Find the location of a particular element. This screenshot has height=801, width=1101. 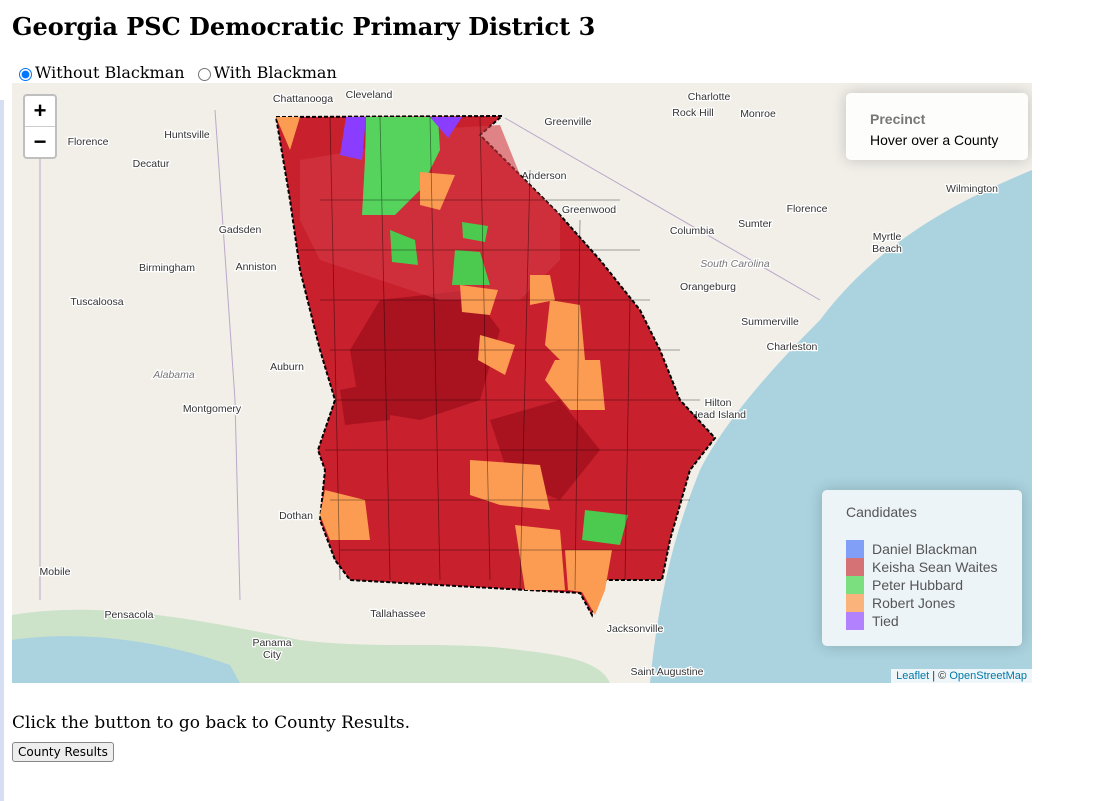

place-label: Anderson is located at coordinates (544, 176).